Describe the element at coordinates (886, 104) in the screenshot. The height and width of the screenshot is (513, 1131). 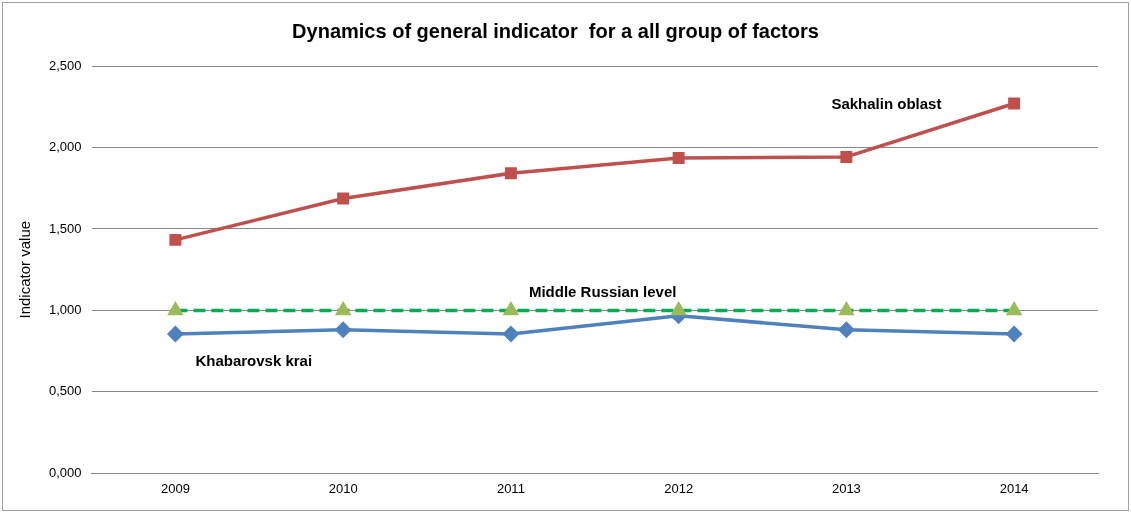
I see `series-label: Sakhalin oblast` at that location.